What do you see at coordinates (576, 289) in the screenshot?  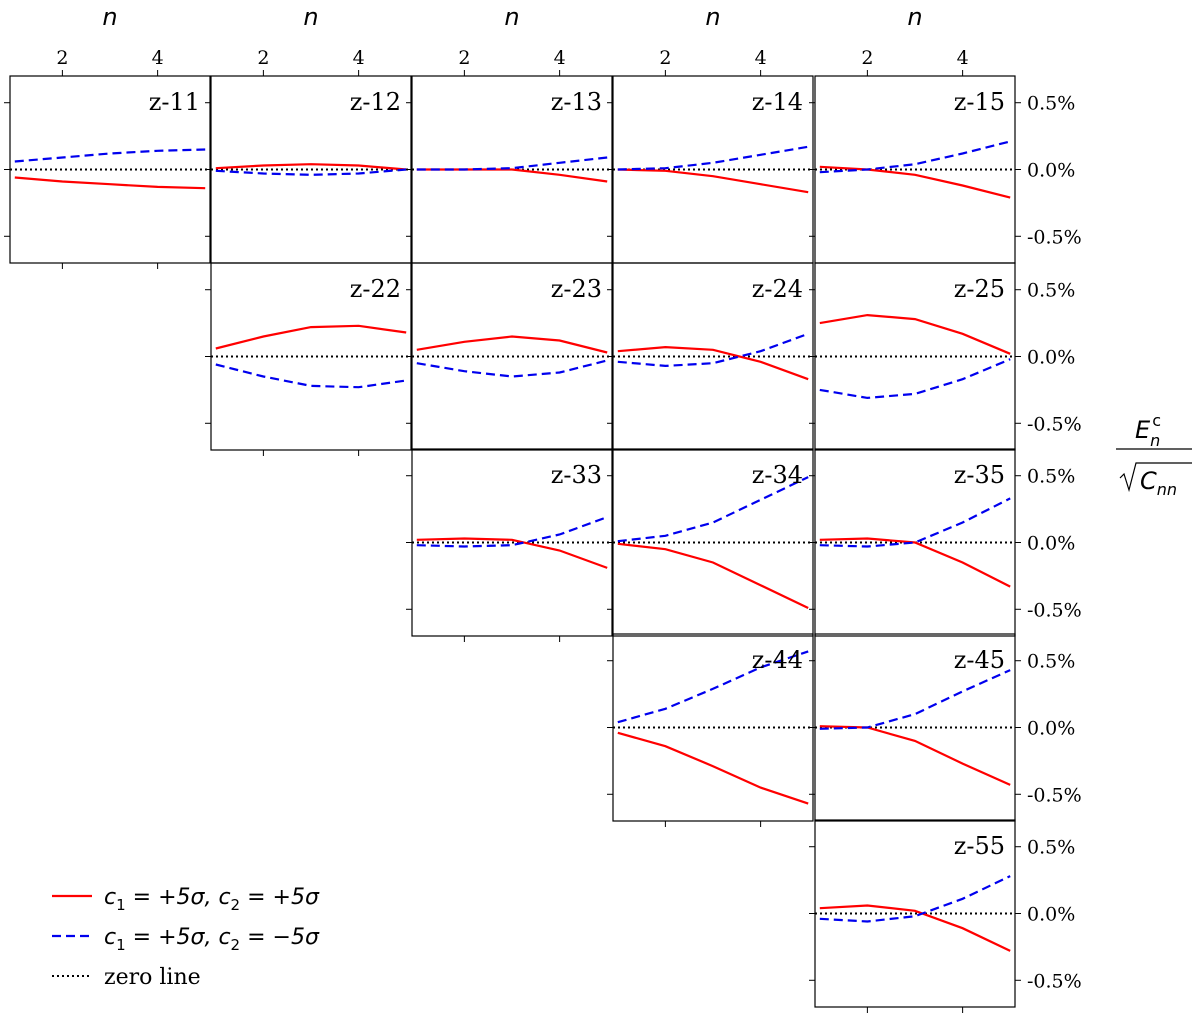 I see `panel-label: z-23` at bounding box center [576, 289].